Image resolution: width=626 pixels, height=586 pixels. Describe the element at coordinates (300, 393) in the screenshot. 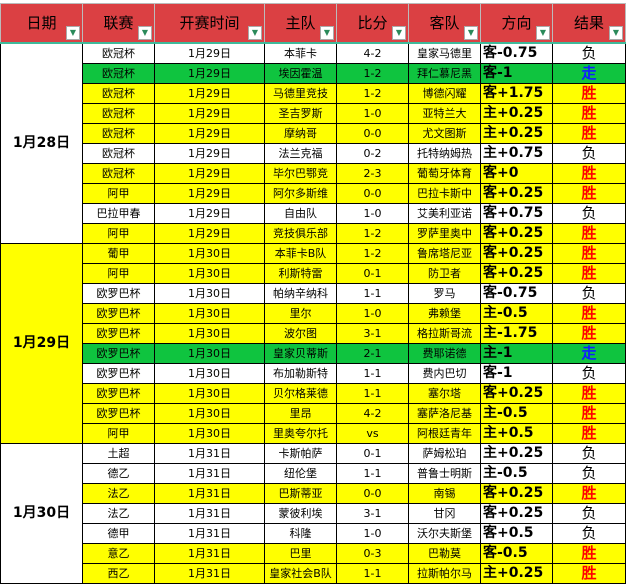

I see `home-cell: 贝尔格莱德` at that location.